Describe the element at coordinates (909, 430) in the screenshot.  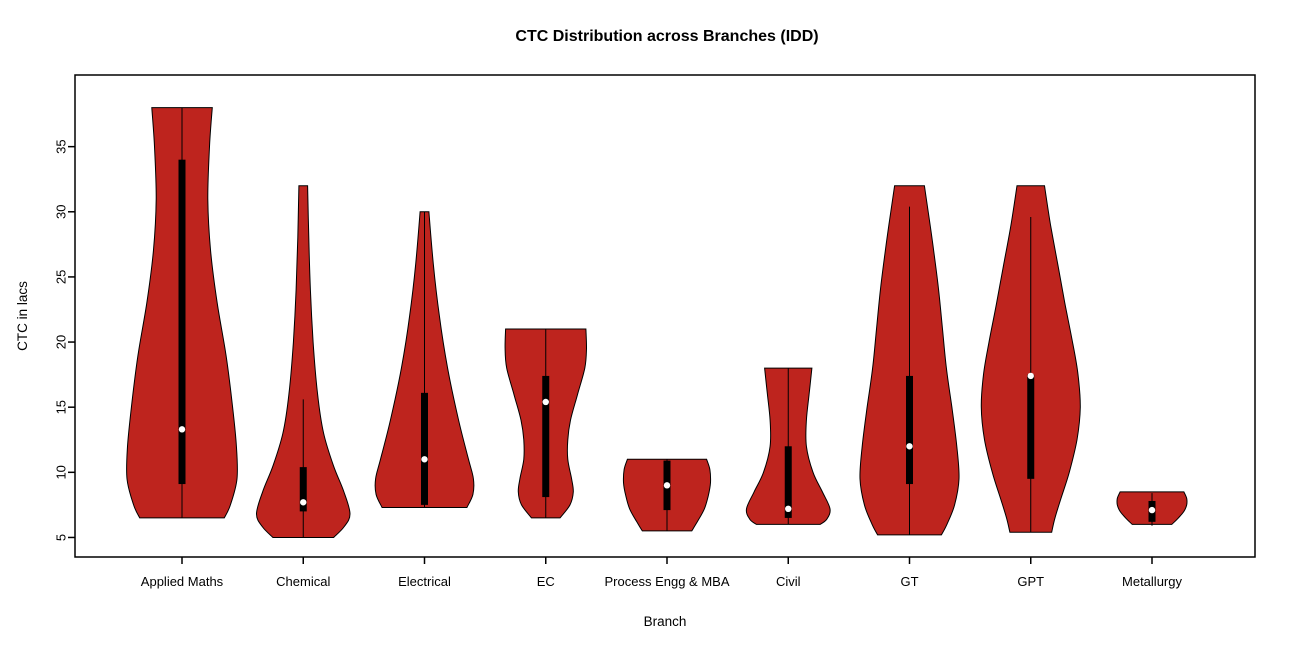
I see `iqr-box-gt` at that location.